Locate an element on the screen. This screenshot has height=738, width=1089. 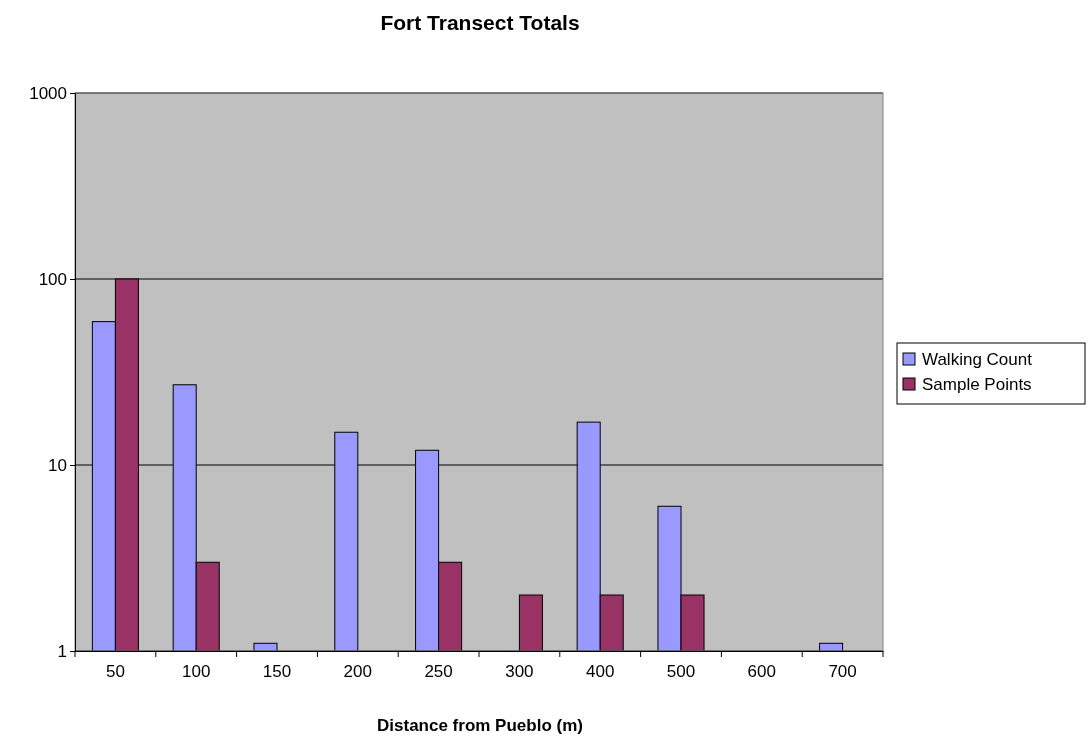
x-tick-label: 500 is located at coordinates (681, 672).